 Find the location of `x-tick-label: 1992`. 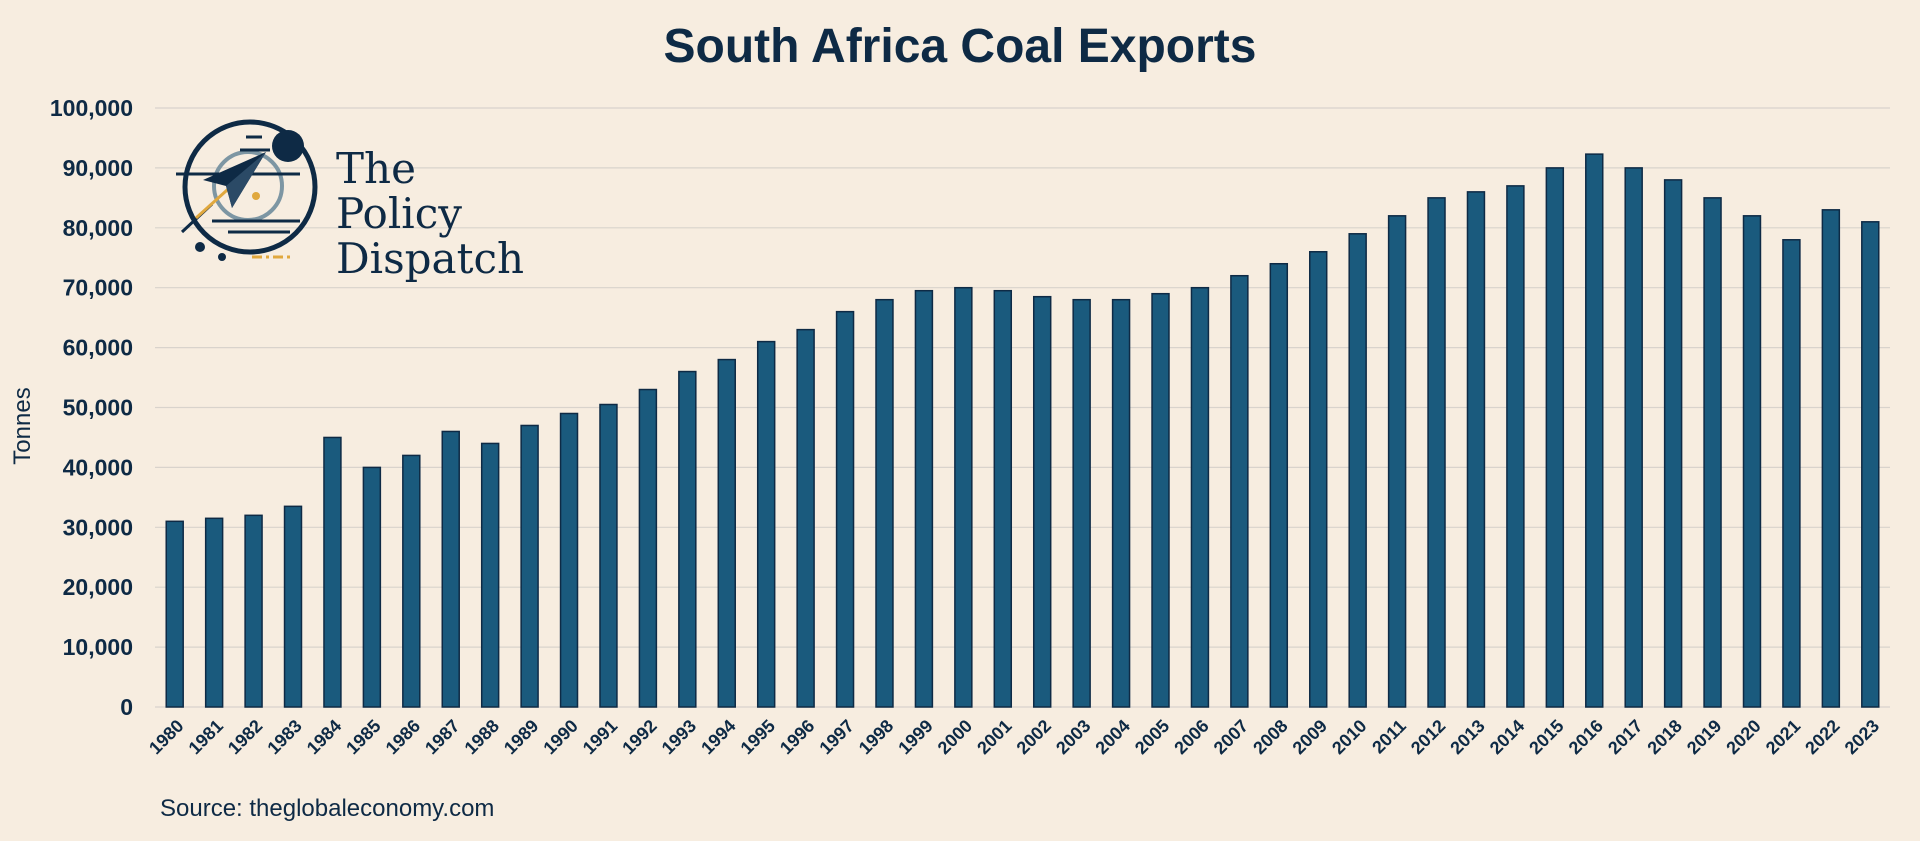

x-tick-label: 1992 is located at coordinates (639, 737).